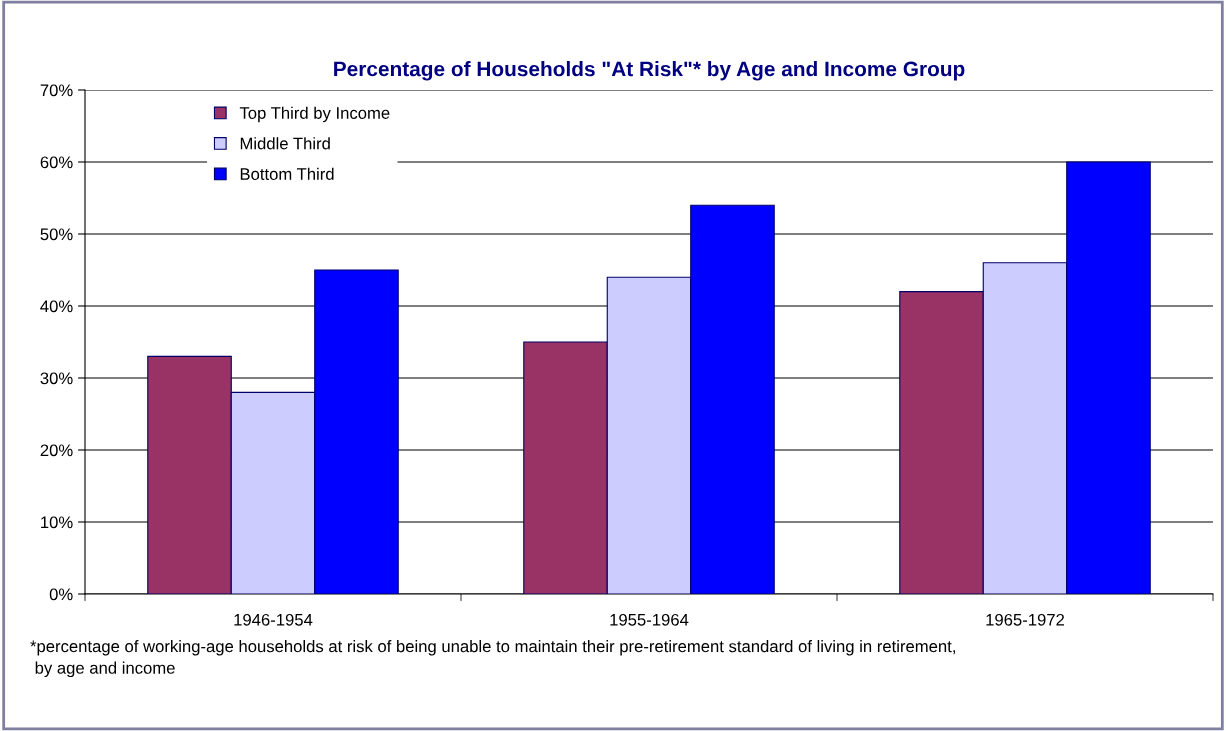 This screenshot has width=1226, height=731. Describe the element at coordinates (61, 594) in the screenshot. I see `y-tick-label: 0%` at that location.